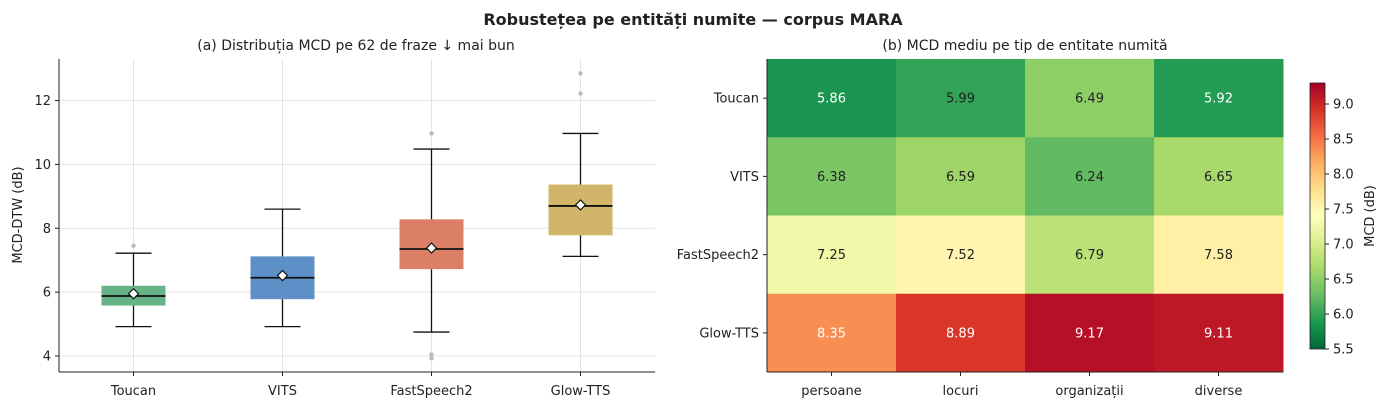 This screenshot has height=408, width=1387. I want to click on heatmap-cell-value: 6.65, so click(1218, 177).